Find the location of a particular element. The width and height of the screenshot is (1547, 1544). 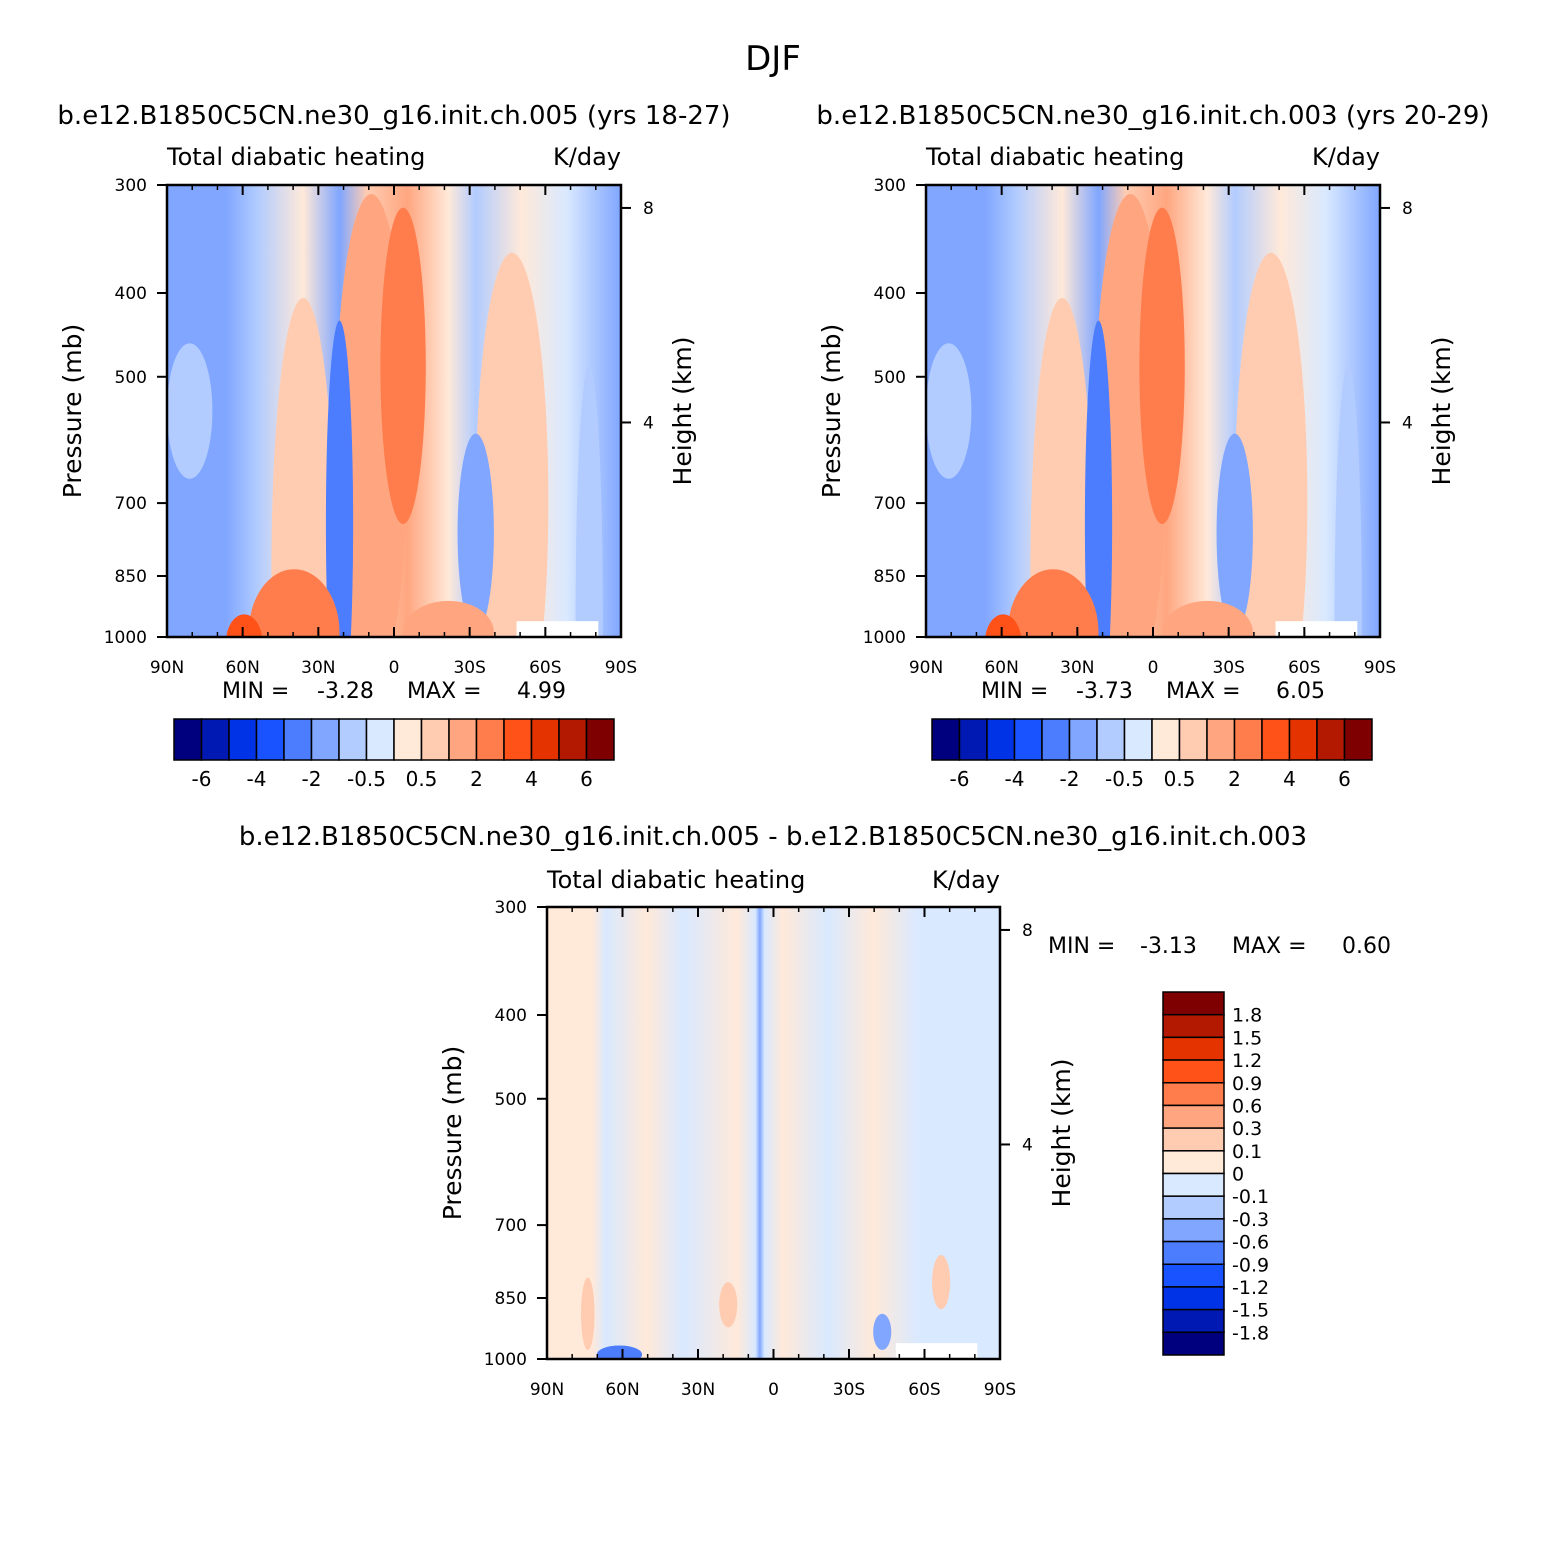

max-label: MAX = is located at coordinates (1269, 946).